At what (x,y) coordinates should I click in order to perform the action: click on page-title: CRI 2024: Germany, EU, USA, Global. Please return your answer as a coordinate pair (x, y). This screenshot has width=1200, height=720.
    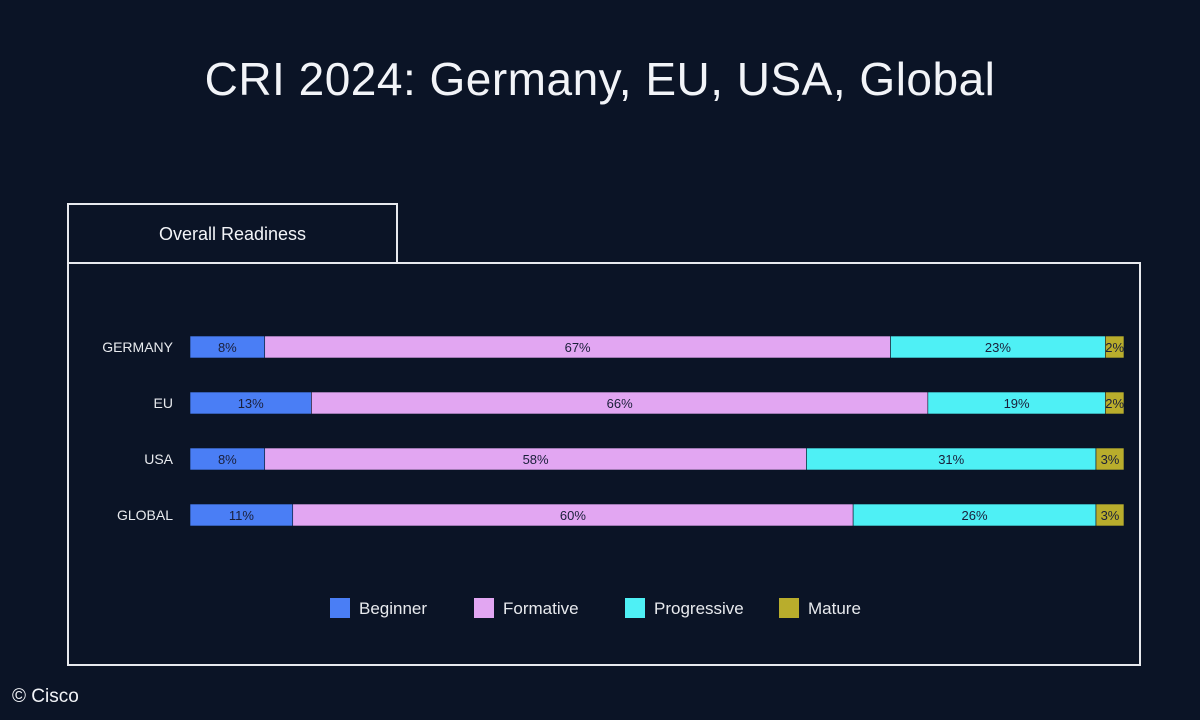
    Looking at the image, I should click on (600, 79).